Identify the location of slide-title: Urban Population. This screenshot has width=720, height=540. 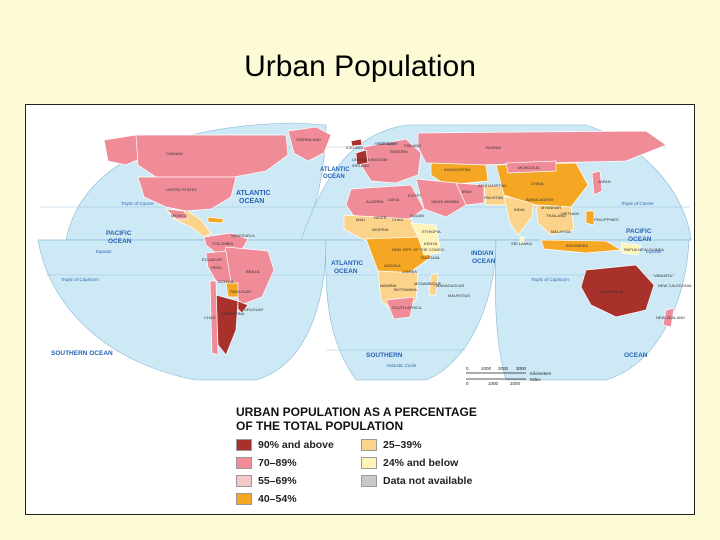
(360, 66).